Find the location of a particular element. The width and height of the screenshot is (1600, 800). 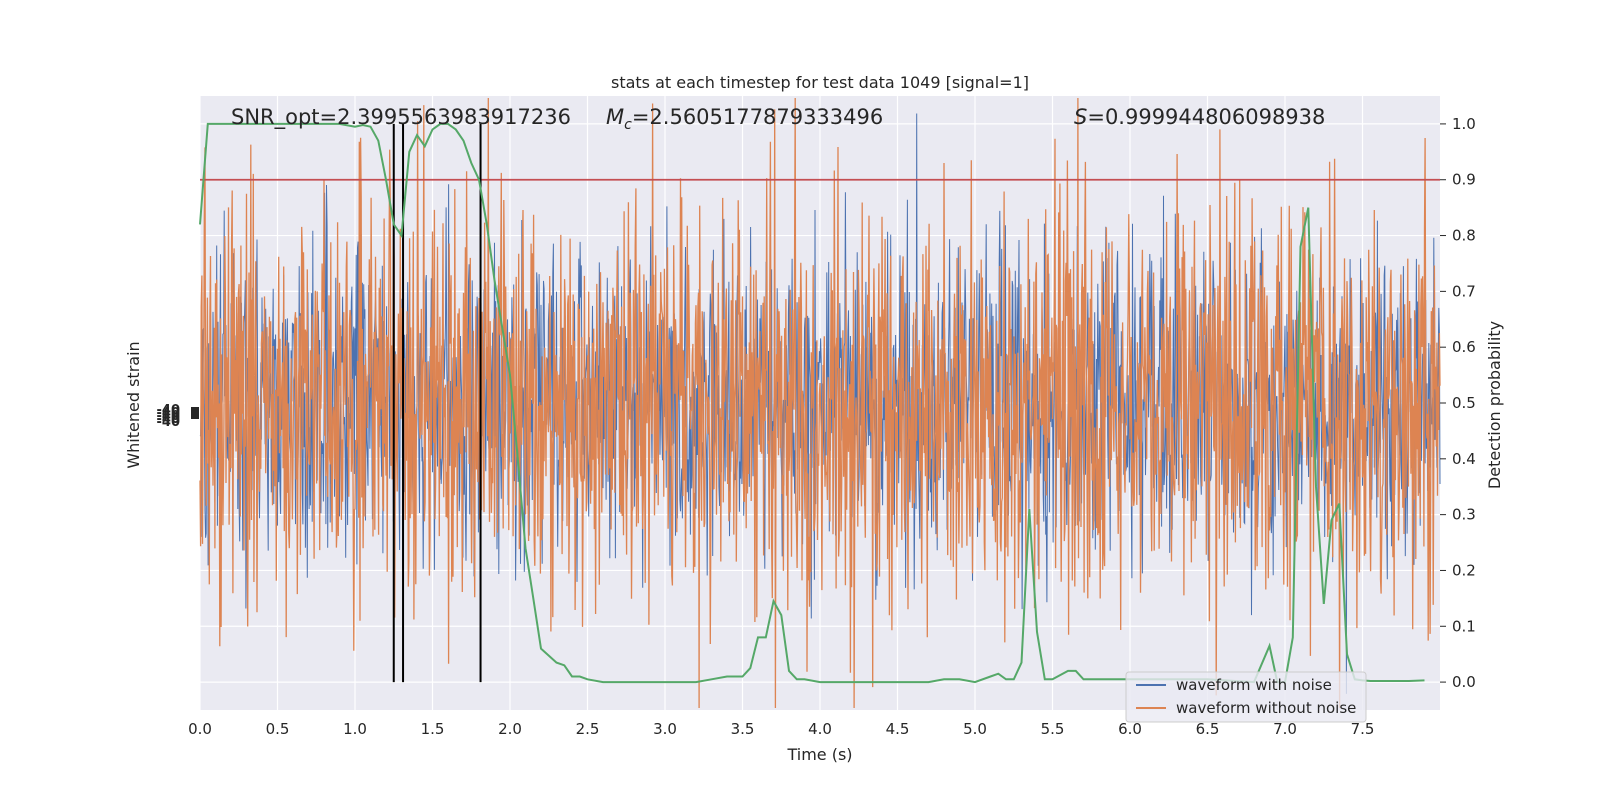

y-tick-label: 0.1 is located at coordinates (1464, 626).